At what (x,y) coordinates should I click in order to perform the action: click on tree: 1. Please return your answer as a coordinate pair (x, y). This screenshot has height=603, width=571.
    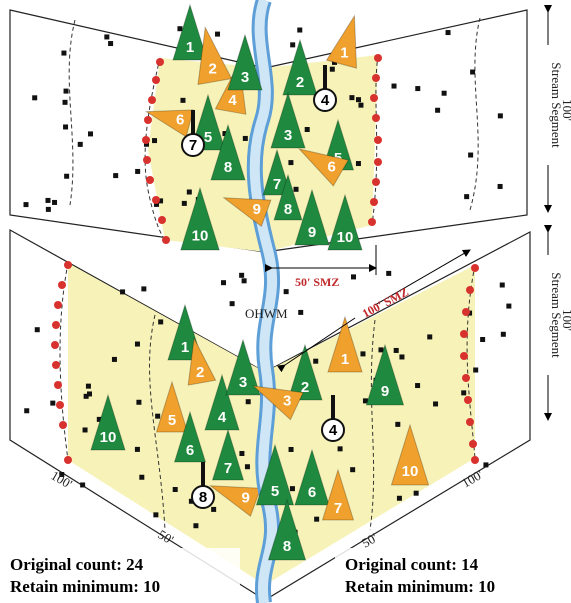
    Looking at the image, I should click on (190, 32).